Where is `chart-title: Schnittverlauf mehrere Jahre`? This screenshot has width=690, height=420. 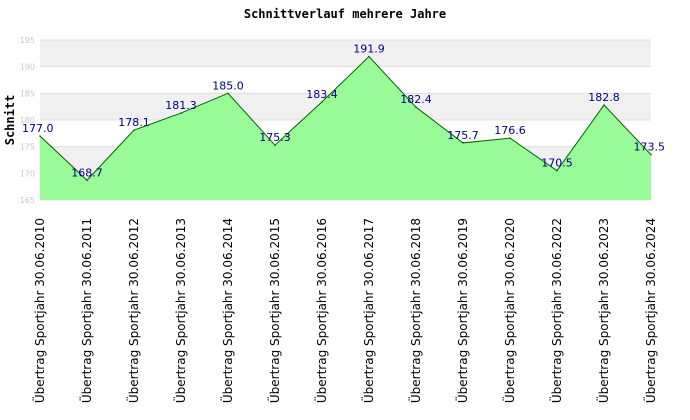 chart-title: Schnittverlauf mehrere Jahre is located at coordinates (345, 14).